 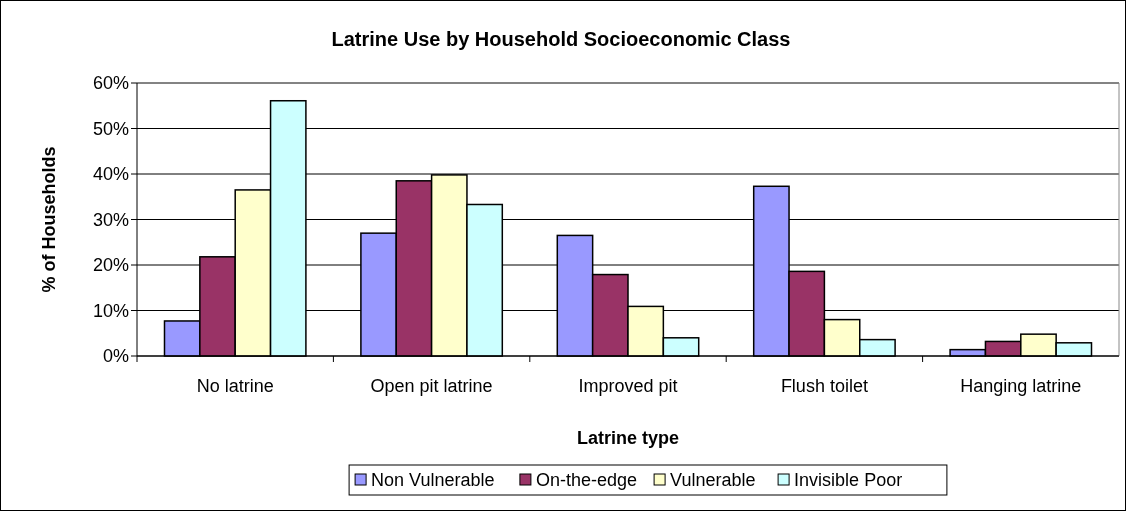 What do you see at coordinates (49, 219) in the screenshot?
I see `y-axis-title: % of Households` at bounding box center [49, 219].